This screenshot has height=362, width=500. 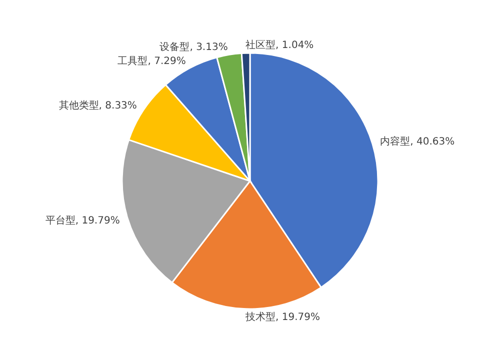 What do you see at coordinates (152, 61) in the screenshot?
I see `slice-label: 工具型, 7.29%` at bounding box center [152, 61].